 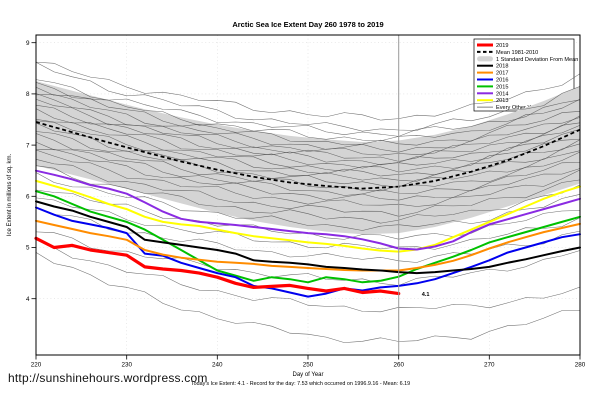 What do you see at coordinates (502, 74) in the screenshot?
I see `svg-text: 2017` at bounding box center [502, 74].